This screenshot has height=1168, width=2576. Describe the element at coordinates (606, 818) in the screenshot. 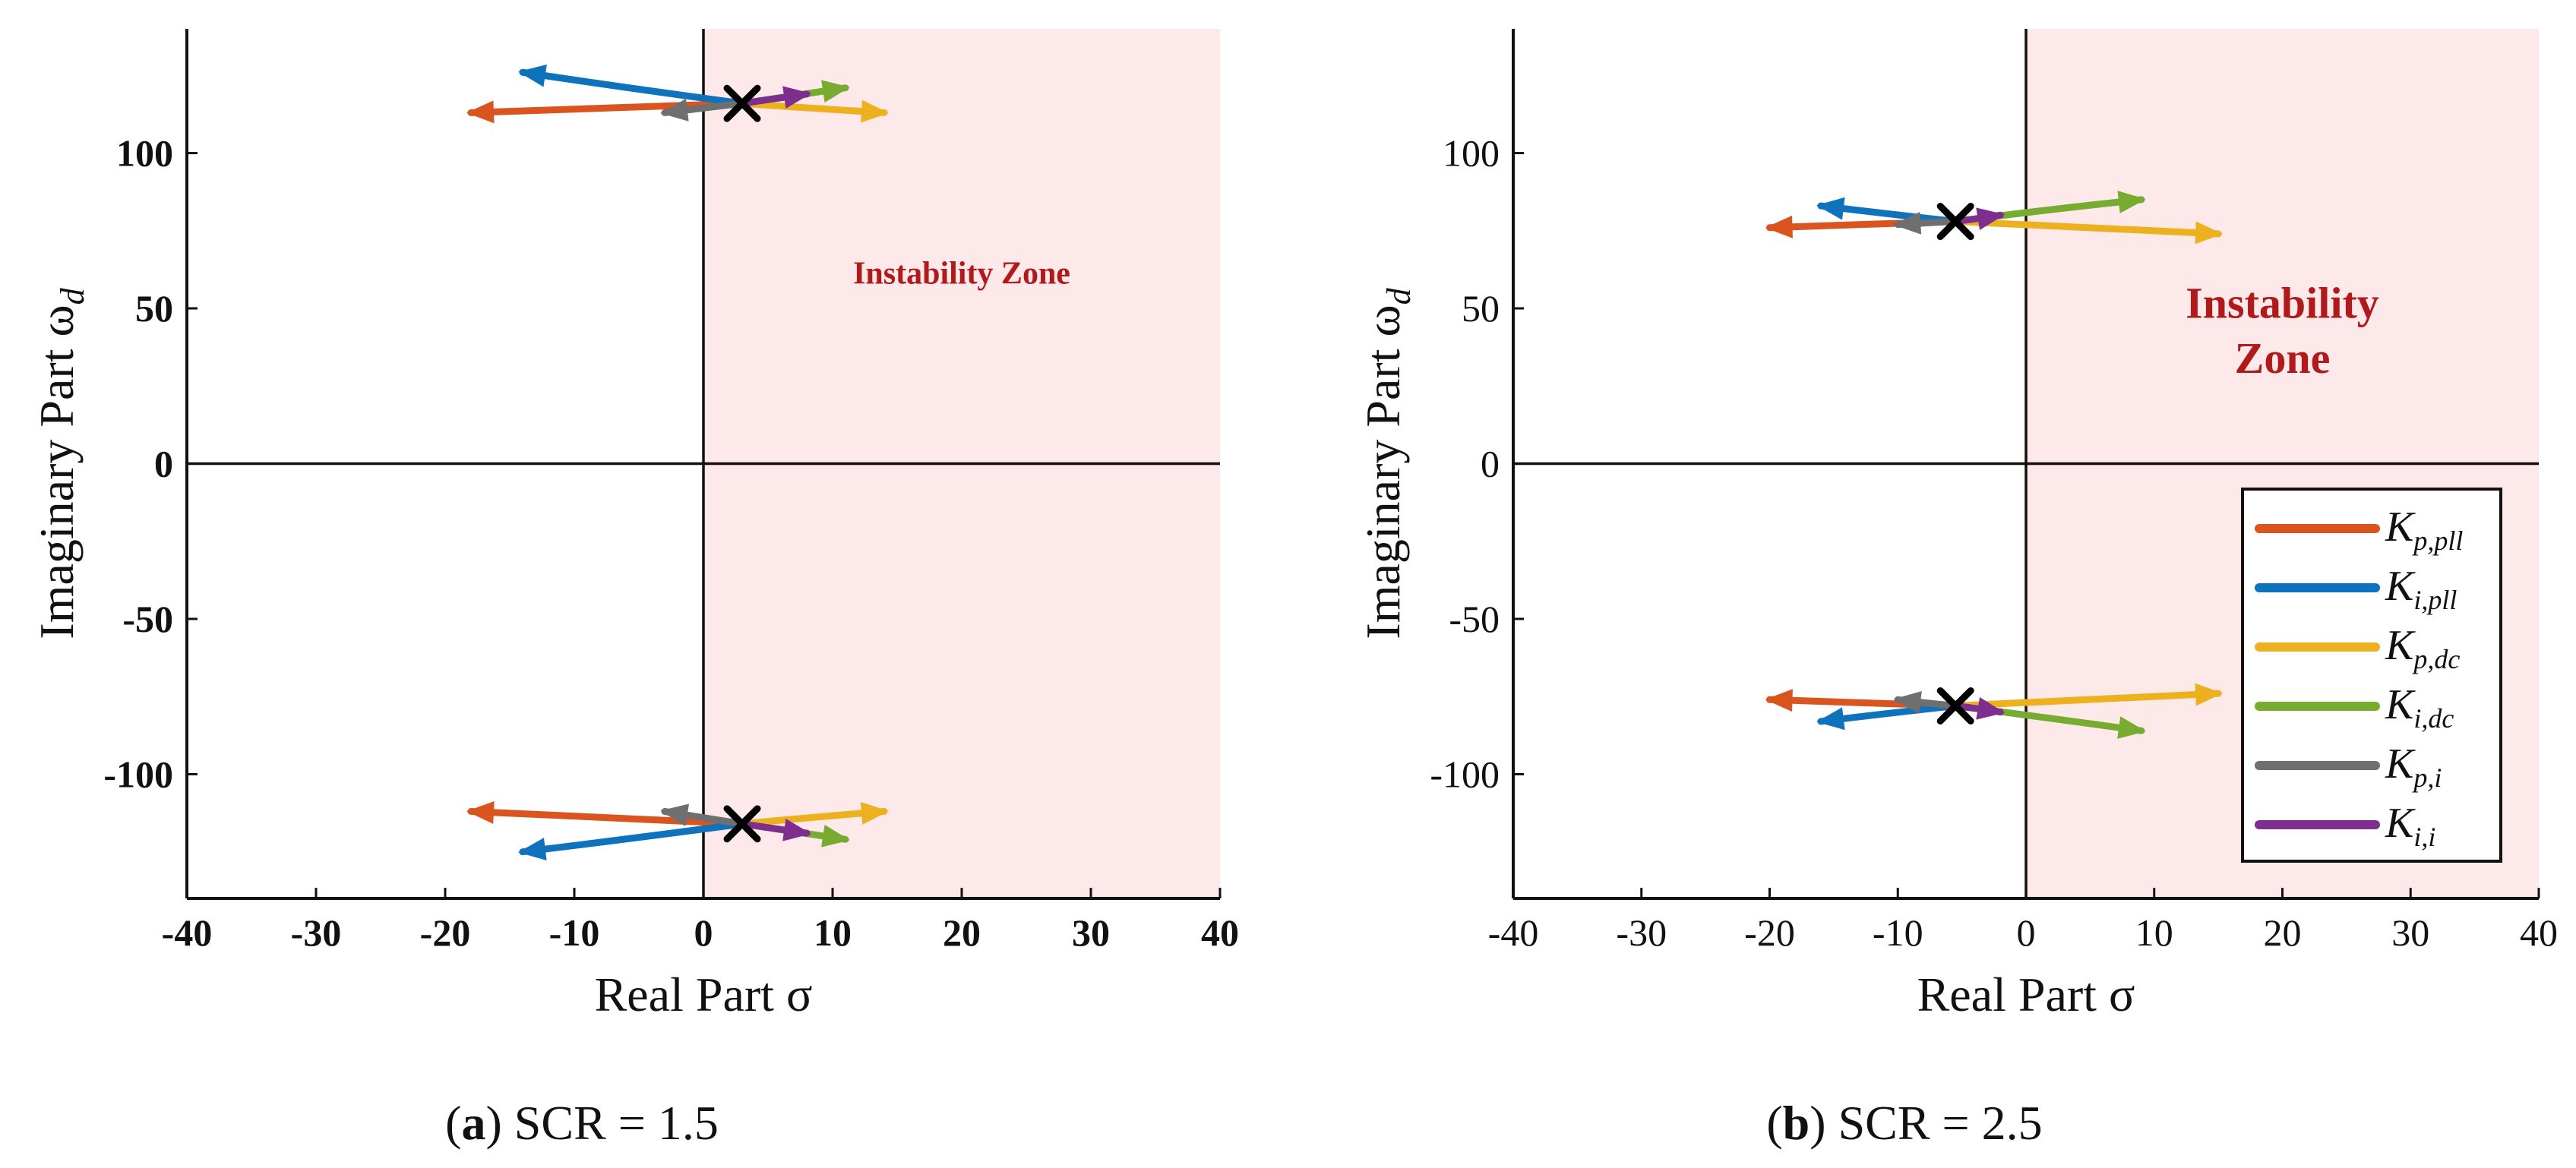

I see `locus-Kp_pll` at that location.